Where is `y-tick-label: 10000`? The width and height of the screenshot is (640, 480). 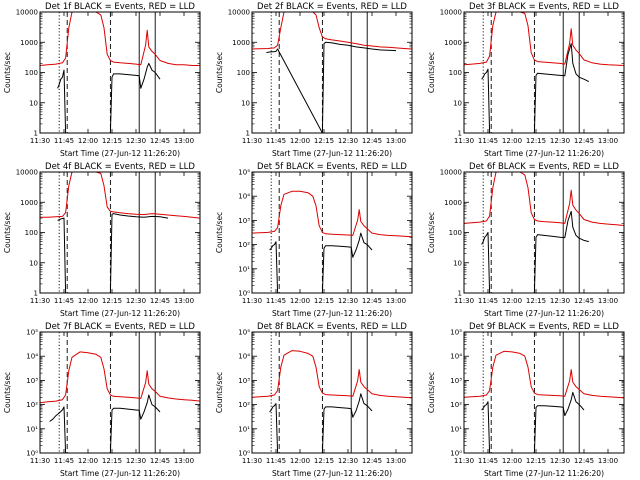 y-tick-label: 10000 is located at coordinates (27, 13).